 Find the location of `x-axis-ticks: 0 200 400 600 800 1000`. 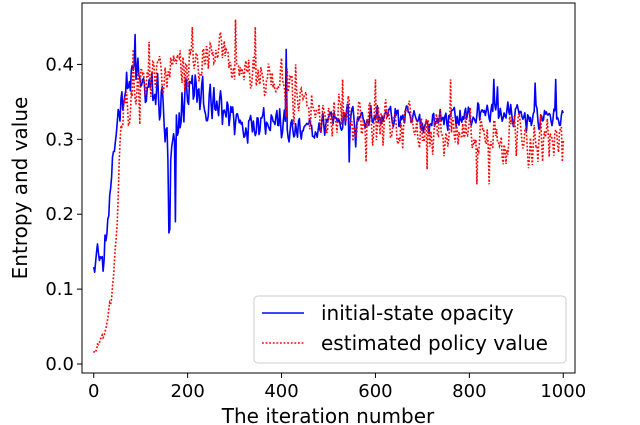

x-axis-ticks: 0 200 400 600 800 1000 is located at coordinates (337, 387).